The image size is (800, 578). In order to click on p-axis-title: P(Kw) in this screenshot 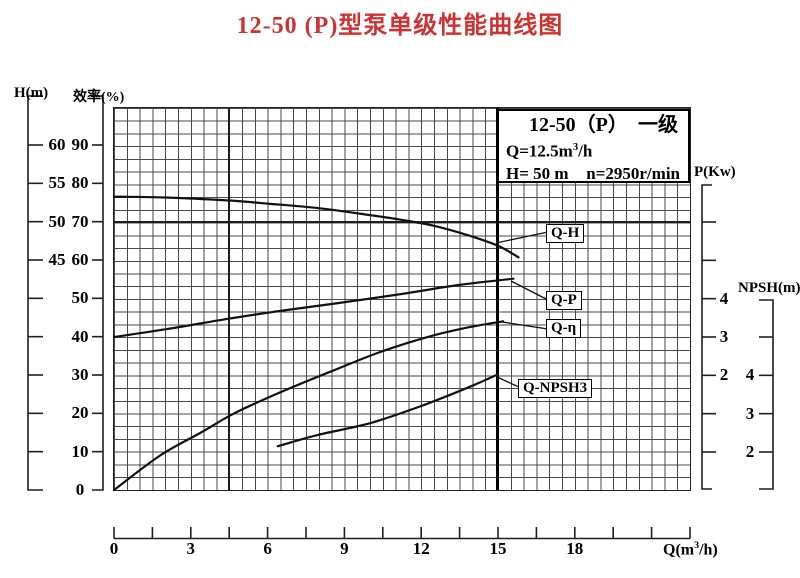, I will do `click(715, 172)`.